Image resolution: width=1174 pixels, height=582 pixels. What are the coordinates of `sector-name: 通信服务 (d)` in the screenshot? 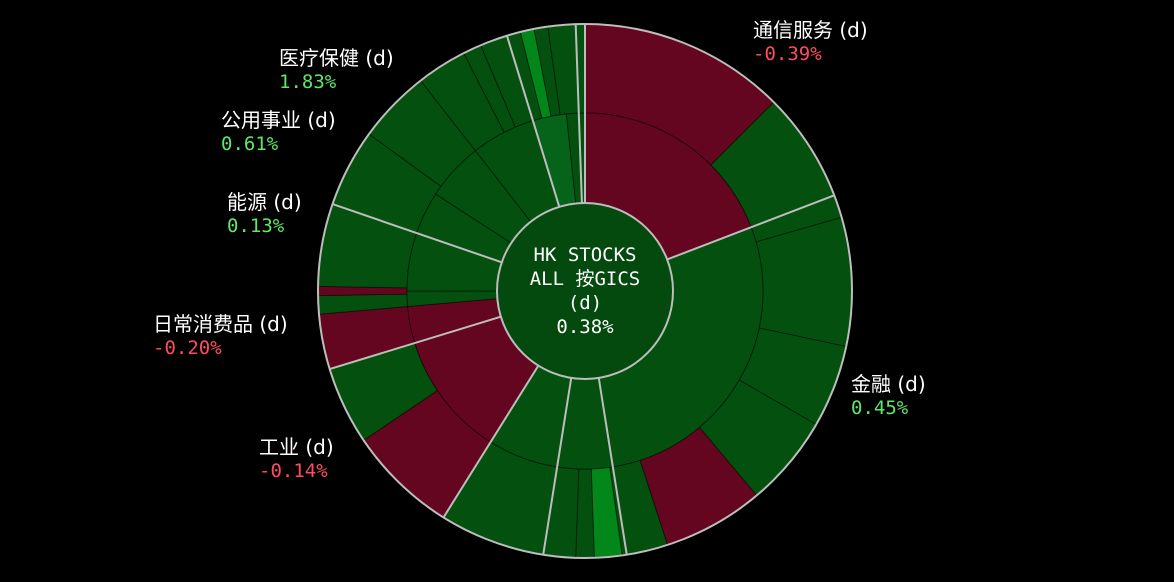 It's located at (810, 30).